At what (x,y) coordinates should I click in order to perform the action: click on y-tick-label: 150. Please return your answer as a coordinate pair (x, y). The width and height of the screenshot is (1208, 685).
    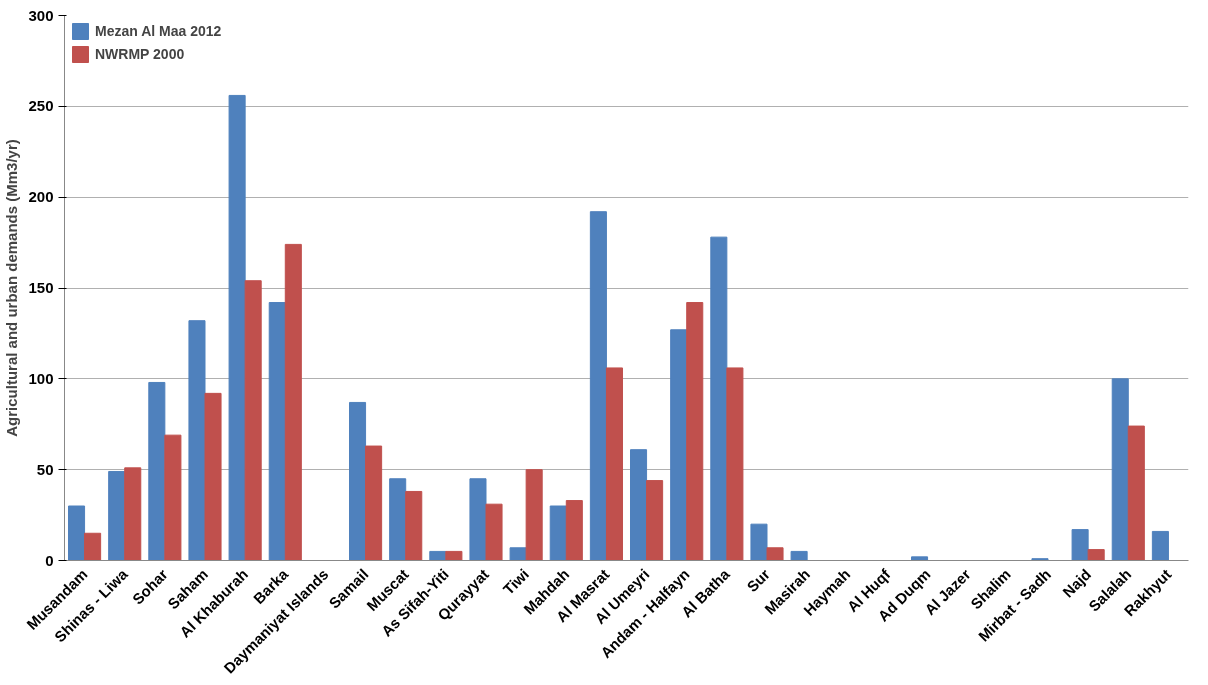
    Looking at the image, I should click on (41, 287).